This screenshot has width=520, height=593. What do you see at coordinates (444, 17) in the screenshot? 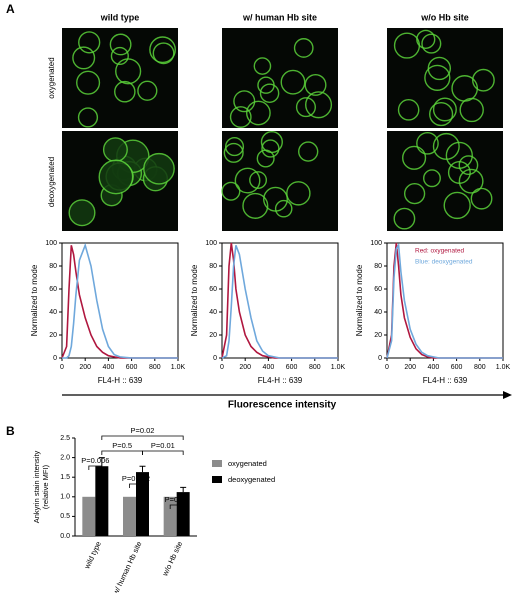
I see `column-header: w/o Hb site` at bounding box center [444, 17].